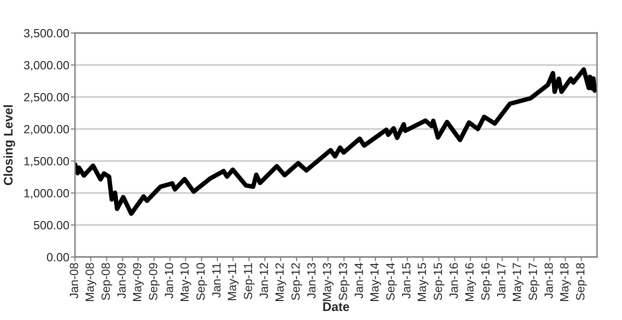 The height and width of the screenshot is (320, 622). What do you see at coordinates (328, 282) in the screenshot?
I see `x-tick-label: May-13` at bounding box center [328, 282].